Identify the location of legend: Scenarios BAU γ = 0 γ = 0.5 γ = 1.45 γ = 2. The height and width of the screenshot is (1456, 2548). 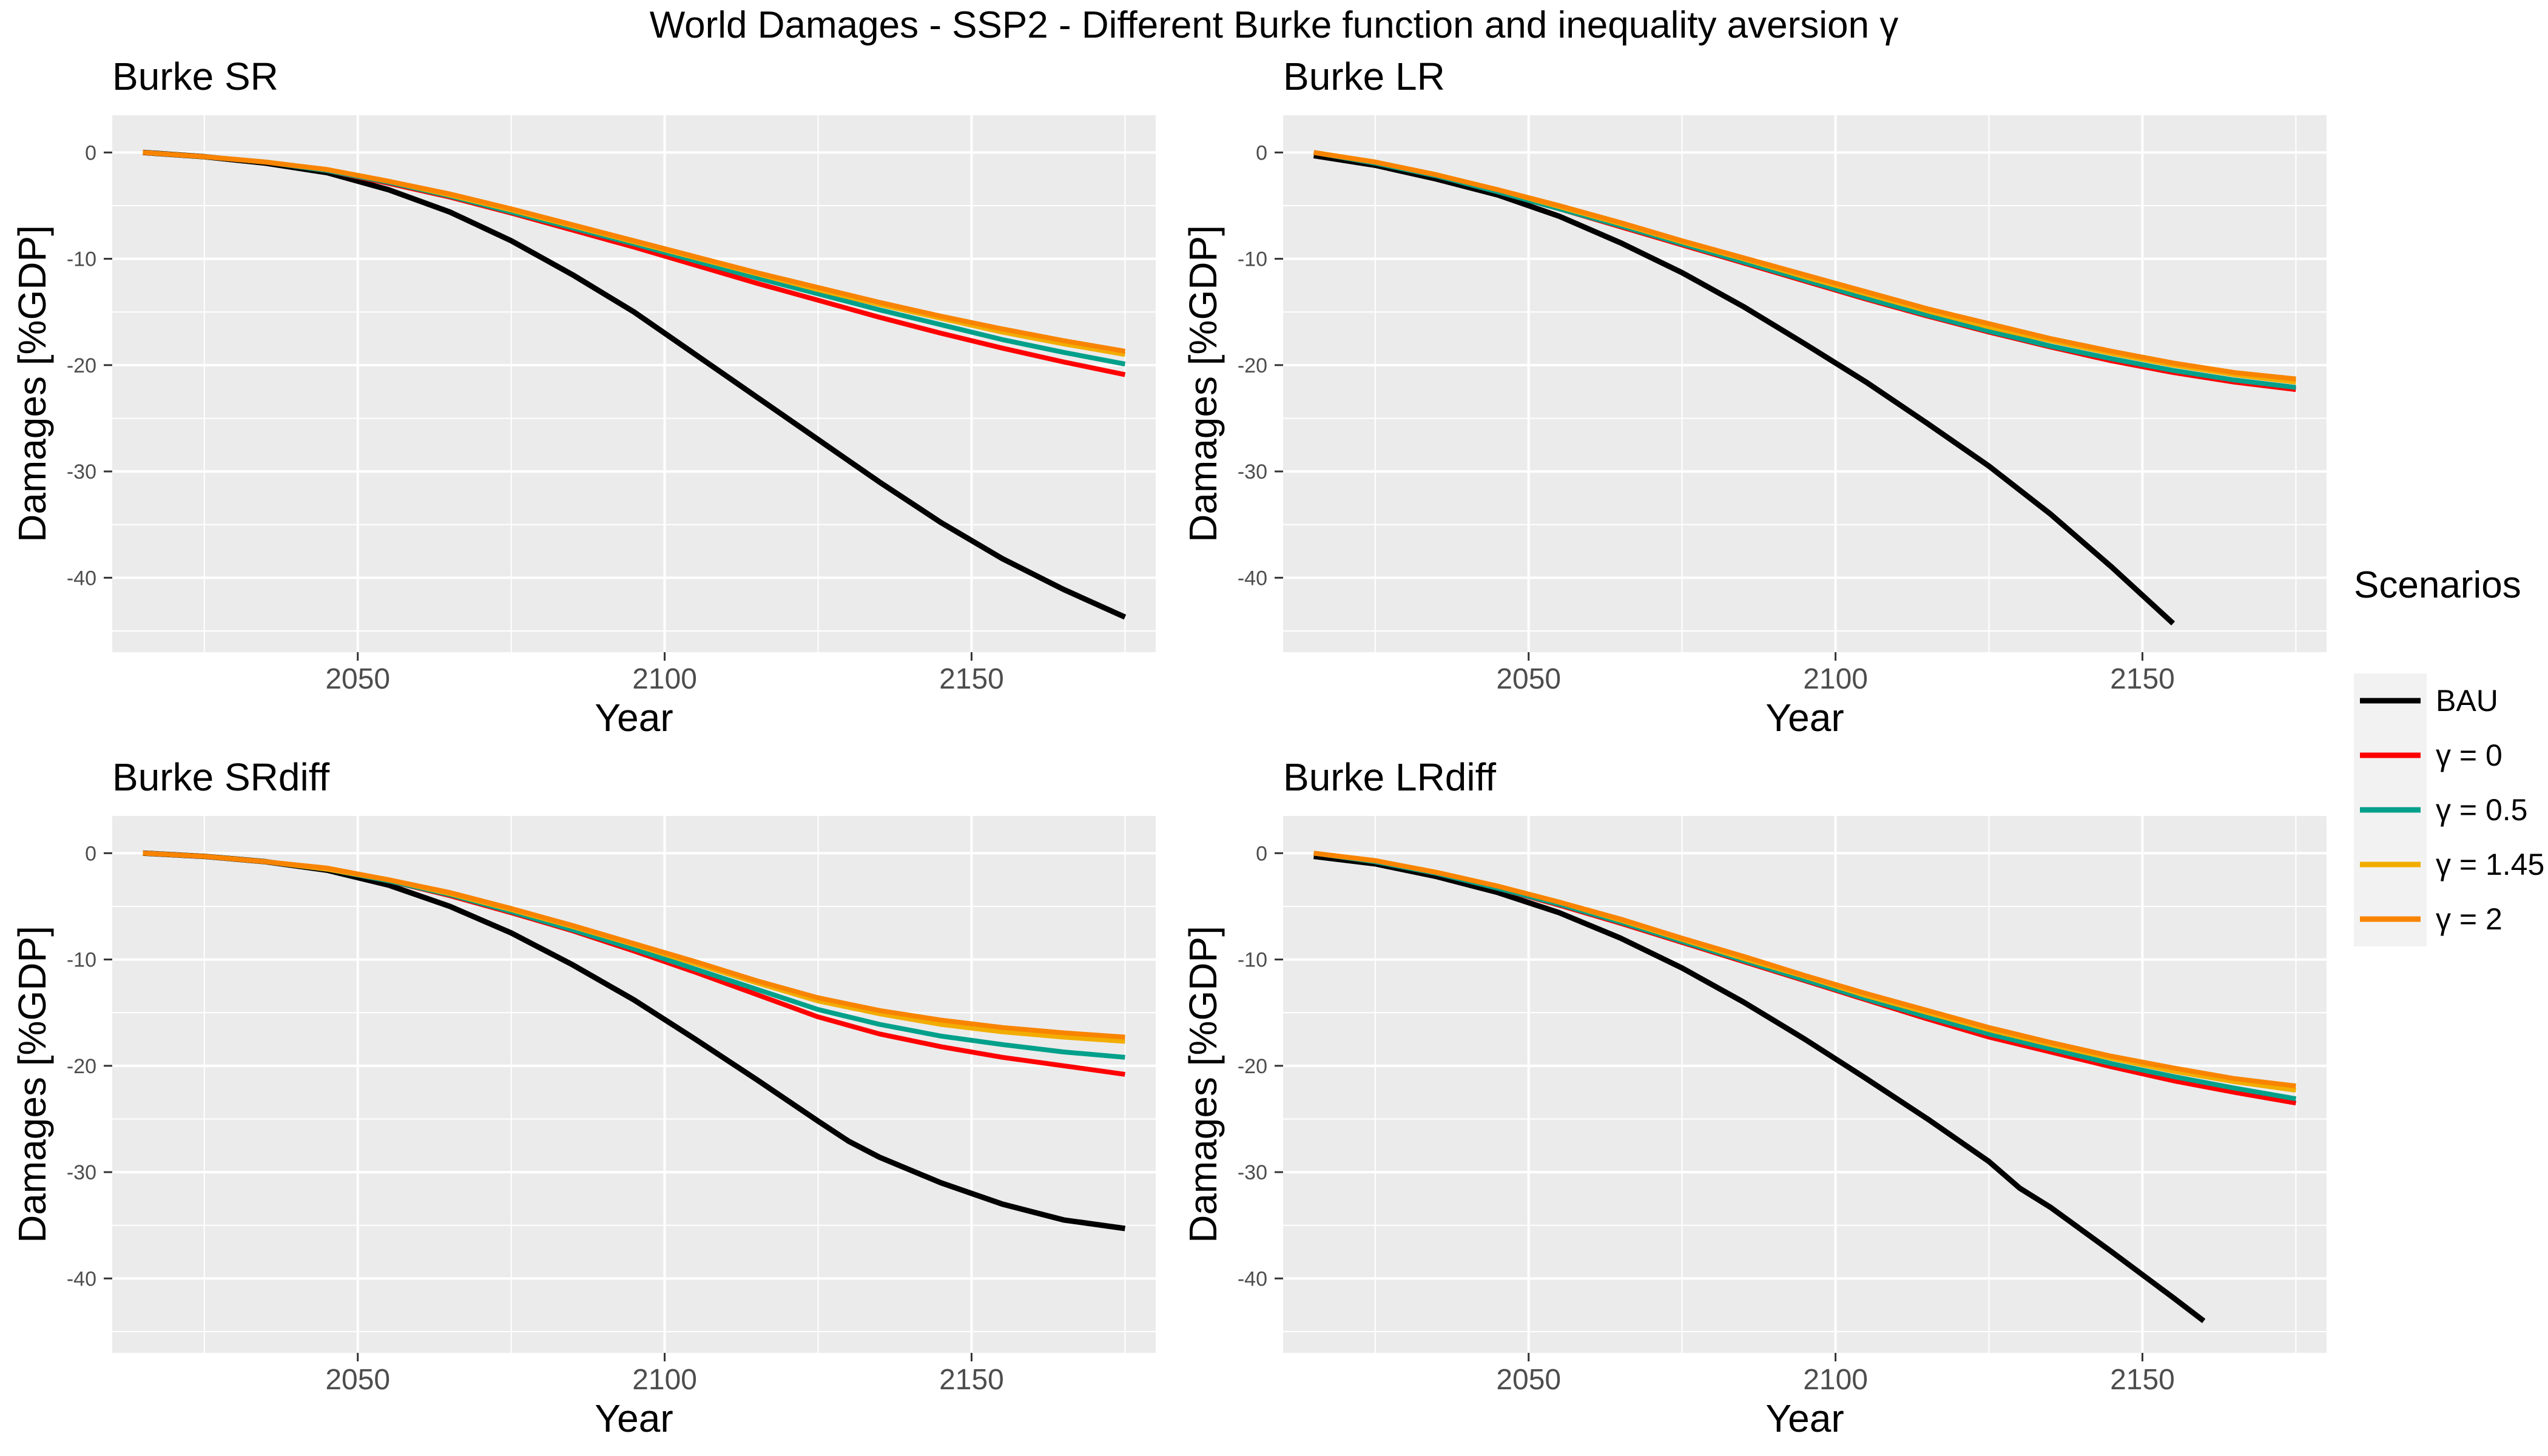
(2449, 755).